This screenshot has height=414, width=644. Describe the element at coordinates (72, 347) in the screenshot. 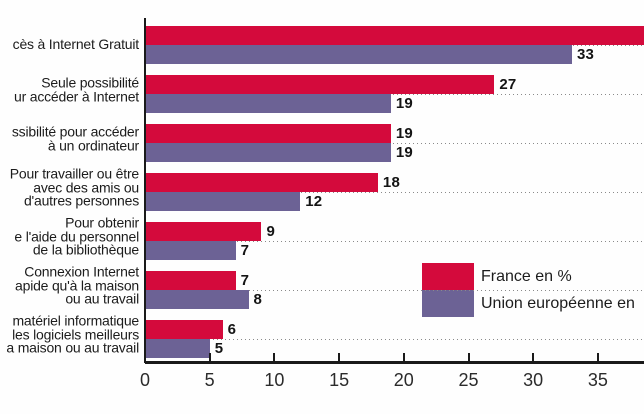

I see `category-label-line: a maison ou au travail` at that location.